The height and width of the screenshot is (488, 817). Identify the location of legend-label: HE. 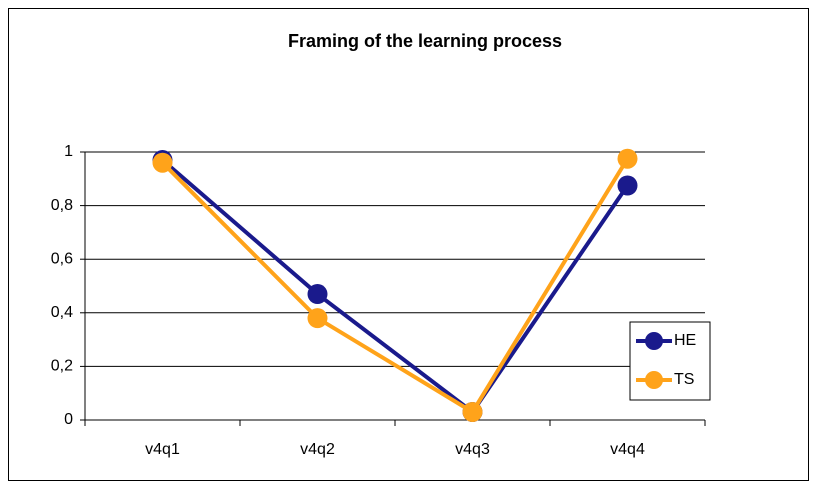
(685, 340).